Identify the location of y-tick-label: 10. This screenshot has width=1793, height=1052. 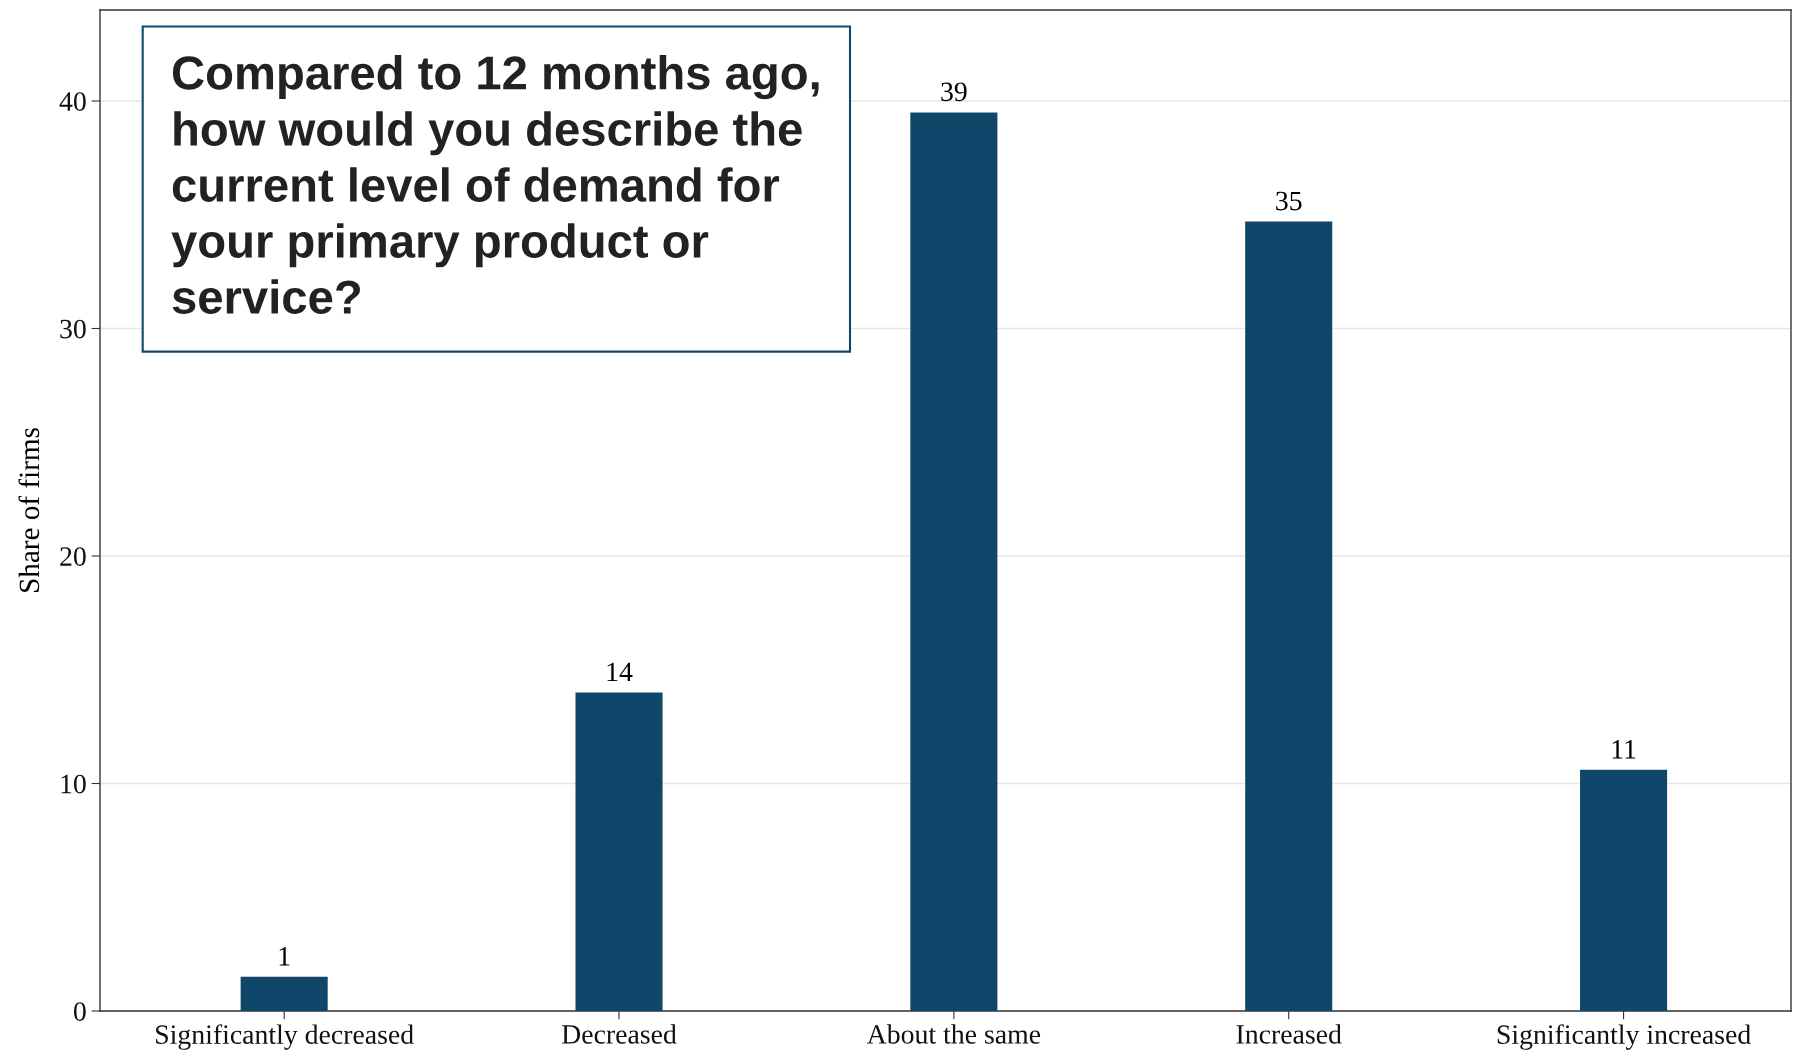
(73, 784).